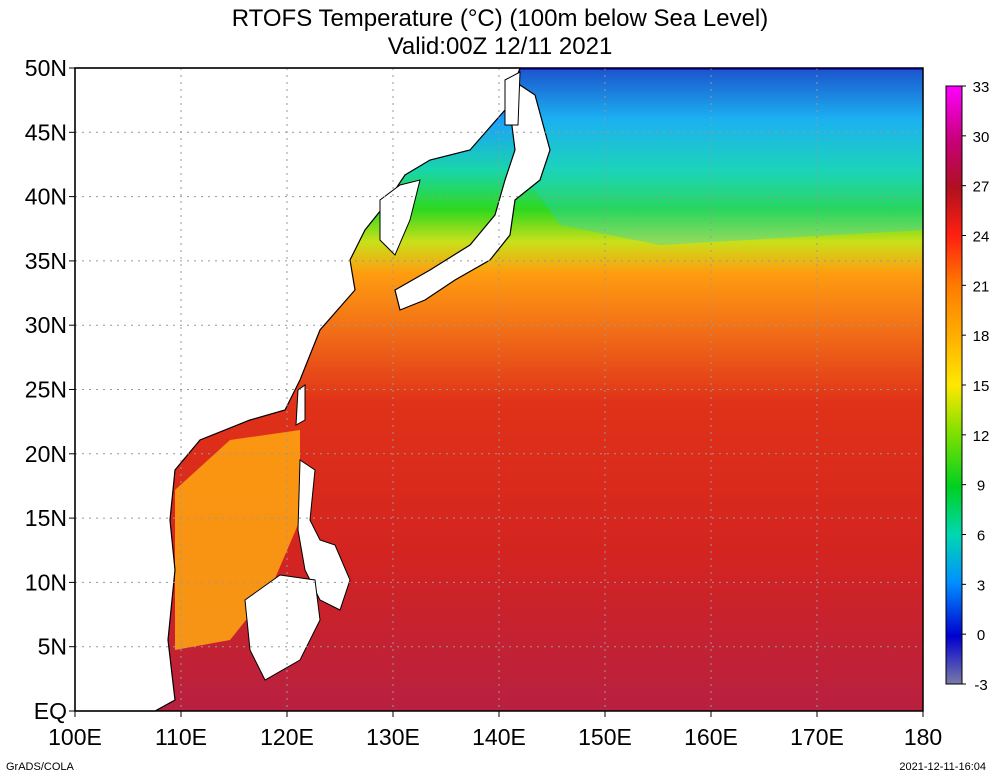 The image size is (1000, 779). Describe the element at coordinates (981, 237) in the screenshot. I see `colorbar-label: 24` at that location.